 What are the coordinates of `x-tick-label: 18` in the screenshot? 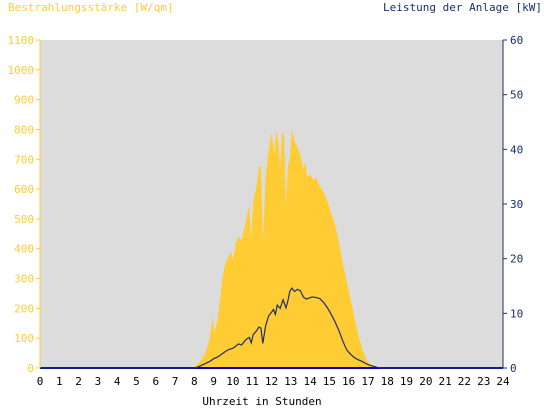 It's located at (387, 381).